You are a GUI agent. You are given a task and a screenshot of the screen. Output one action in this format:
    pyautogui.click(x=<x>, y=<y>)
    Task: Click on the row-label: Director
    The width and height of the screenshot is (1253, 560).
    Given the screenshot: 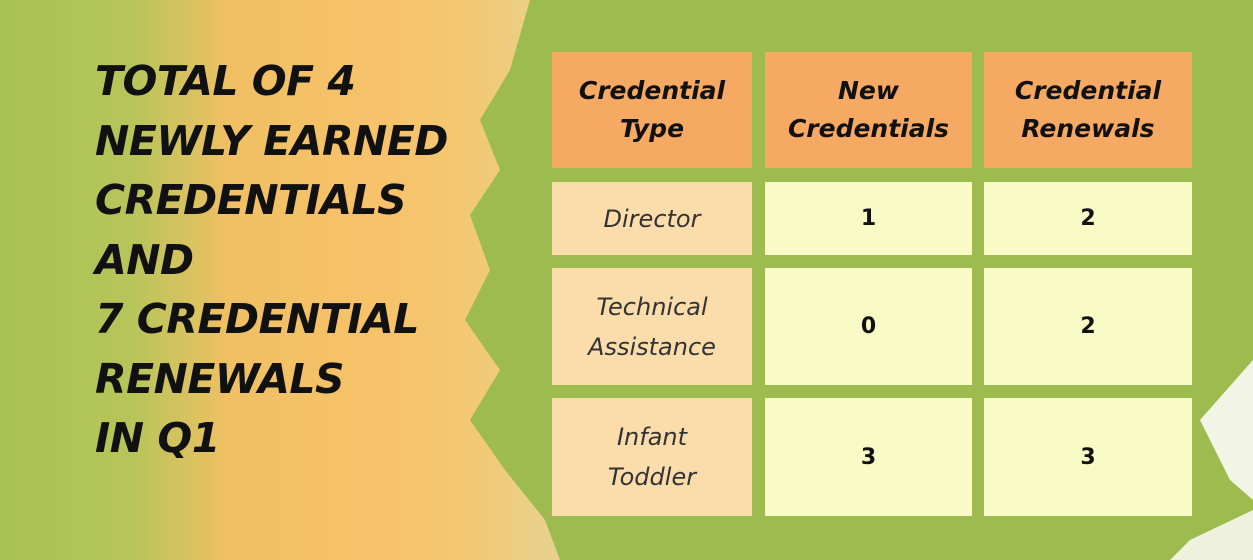 What is the action you would take?
    pyautogui.click(x=652, y=218)
    